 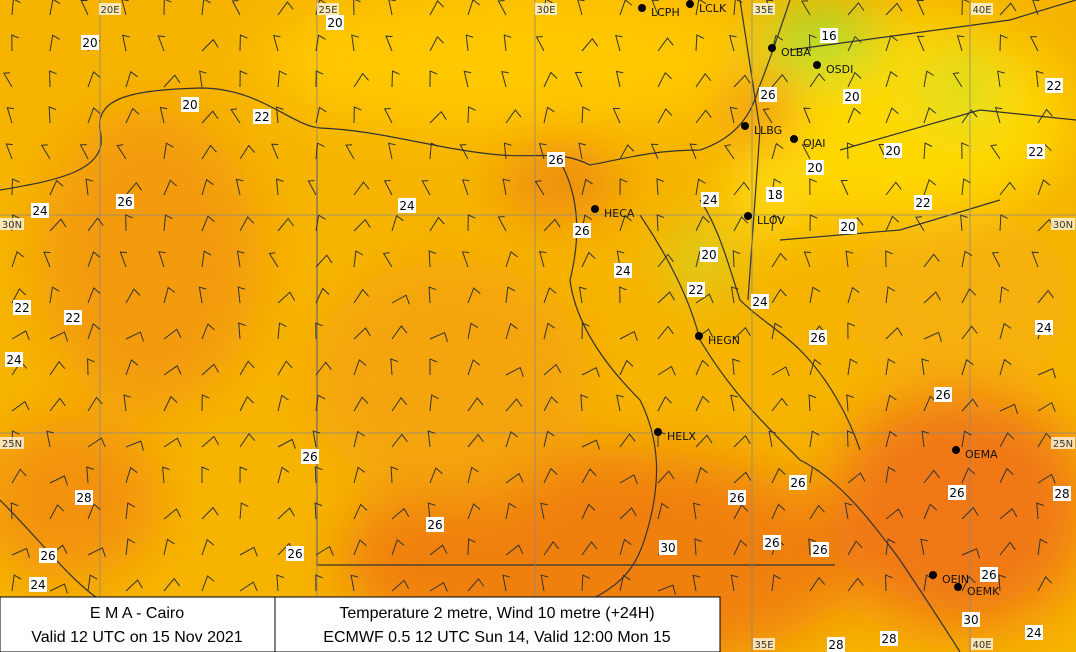 I want to click on station-label: LCPH, so click(x=665, y=12).